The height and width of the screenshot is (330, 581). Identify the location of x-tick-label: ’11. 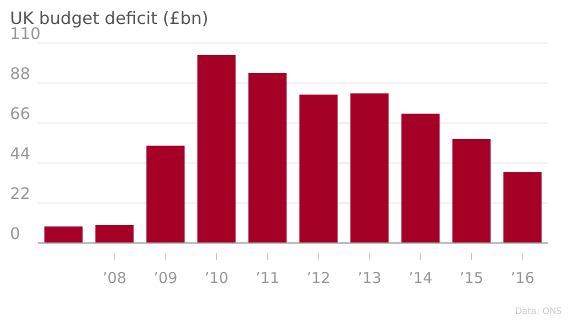
(268, 278).